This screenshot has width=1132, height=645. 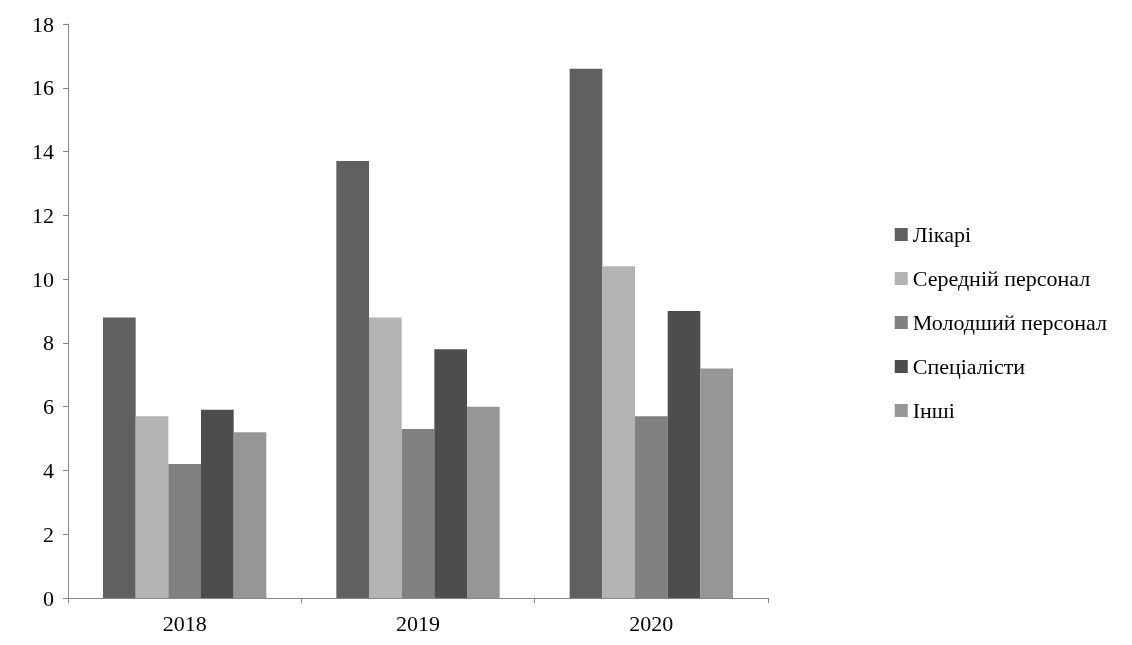 What do you see at coordinates (48, 407) in the screenshot?
I see `y-tick-label: 6` at bounding box center [48, 407].